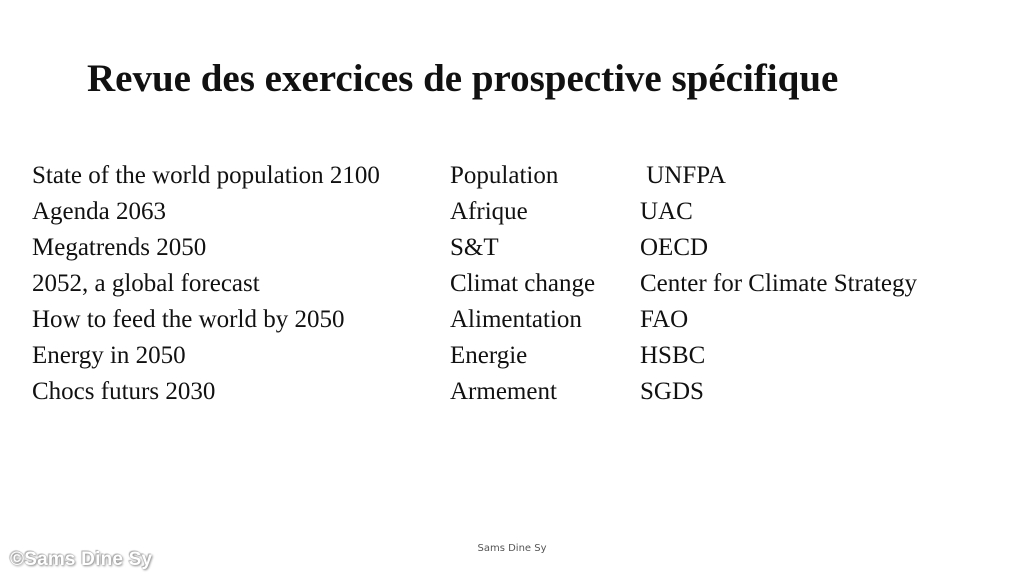 The image size is (1024, 576). What do you see at coordinates (512, 548) in the screenshot?
I see `slide-footer: Sams Dine Sy` at bounding box center [512, 548].